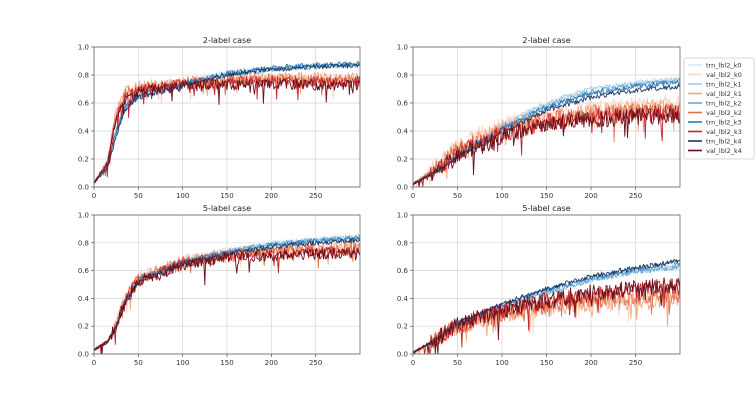 Image resolution: width=756 pixels, height=404 pixels. What do you see at coordinates (724, 94) in the screenshot?
I see `legend-label: val_lbl2_k1` at bounding box center [724, 94].